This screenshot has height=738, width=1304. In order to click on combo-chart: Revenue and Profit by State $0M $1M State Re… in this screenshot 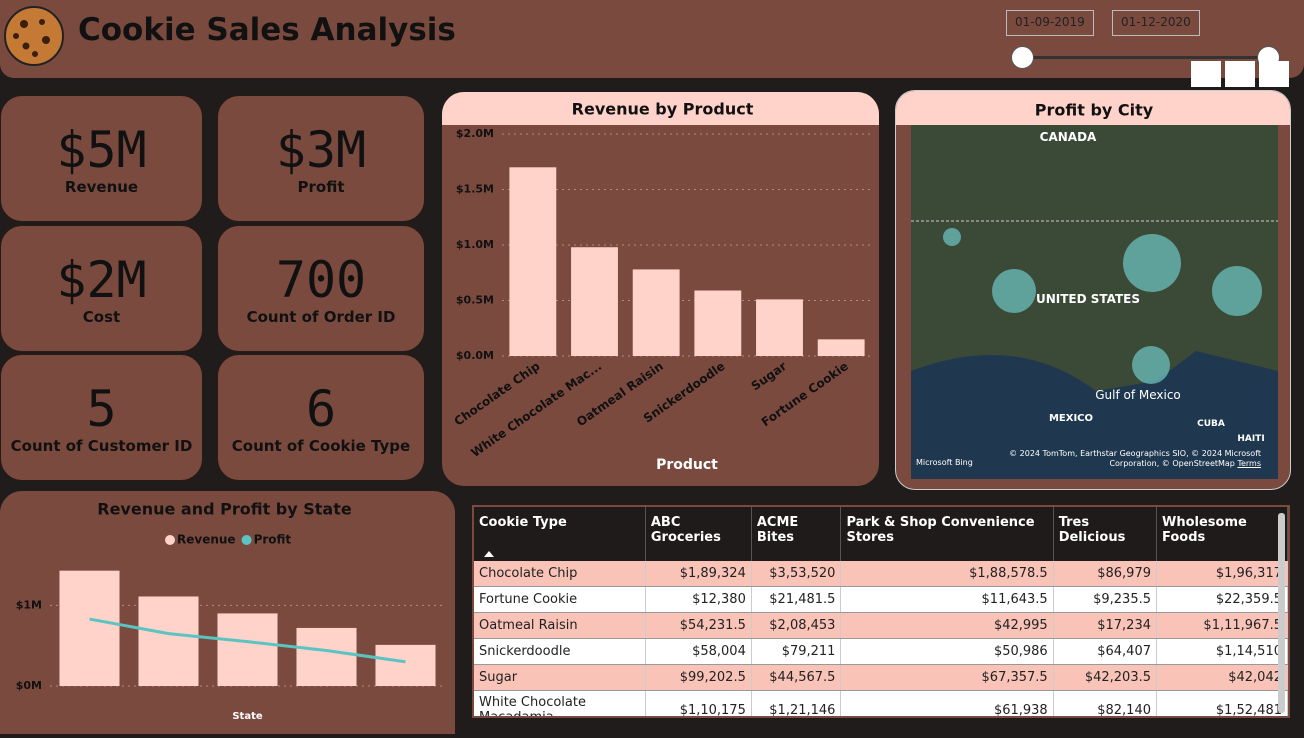, I will do `click(230, 611)`.